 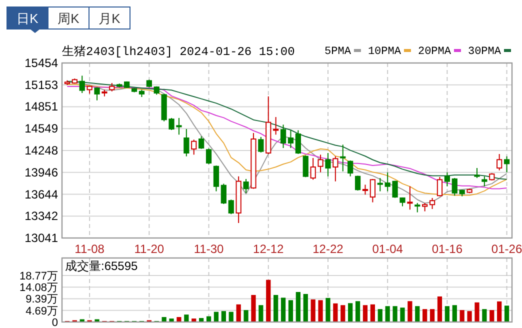 What do you see at coordinates (41, 85) in the screenshot?
I see `y-tick-label: 15153` at bounding box center [41, 85].